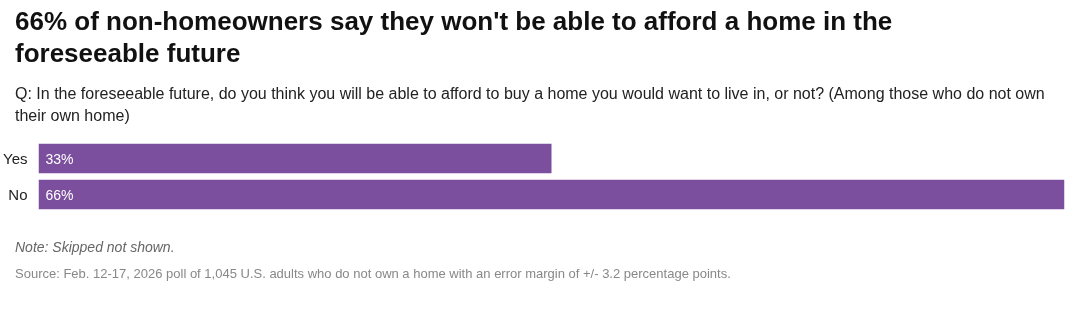  I want to click on data-label: 33%, so click(59, 158).